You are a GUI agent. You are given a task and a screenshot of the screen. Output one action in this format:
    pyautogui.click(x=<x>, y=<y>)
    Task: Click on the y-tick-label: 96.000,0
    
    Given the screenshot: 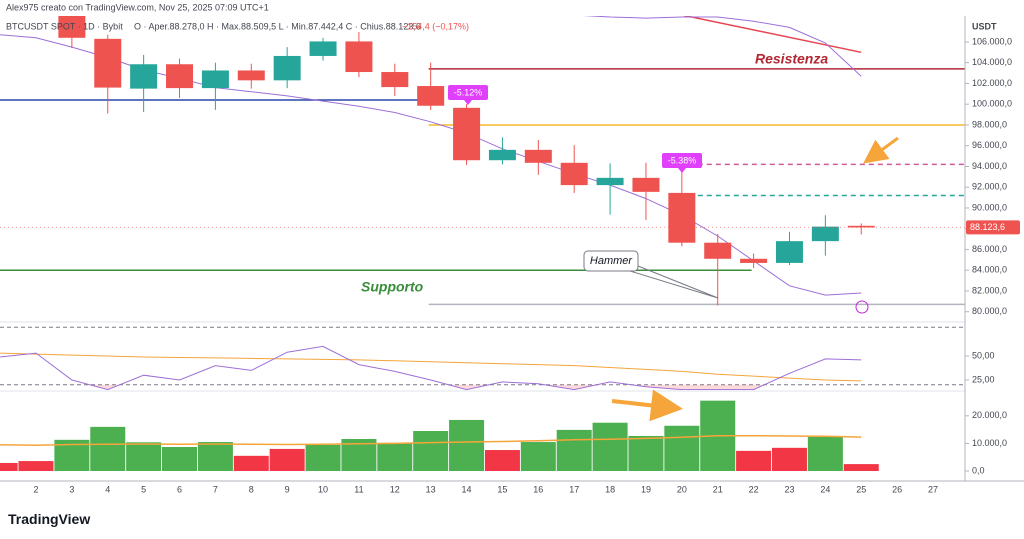 What is the action you would take?
    pyautogui.click(x=989, y=145)
    